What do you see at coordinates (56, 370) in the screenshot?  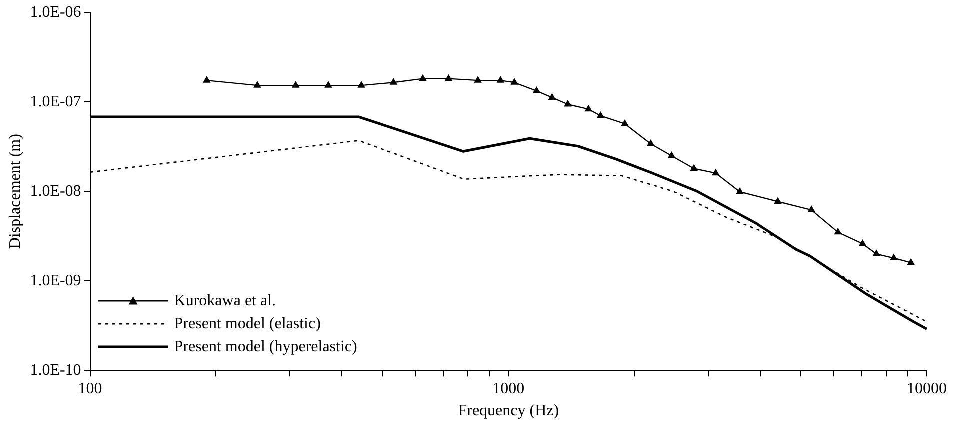 I see `y-tick-label: 1.0E-10` at bounding box center [56, 370].